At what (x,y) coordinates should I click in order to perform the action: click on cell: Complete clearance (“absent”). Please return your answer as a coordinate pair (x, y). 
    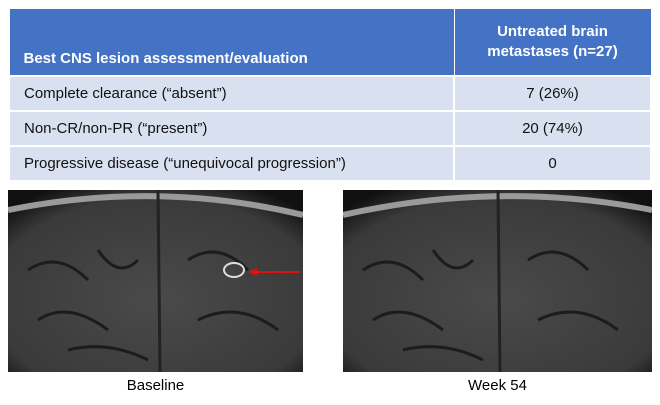
    Looking at the image, I should click on (231, 93).